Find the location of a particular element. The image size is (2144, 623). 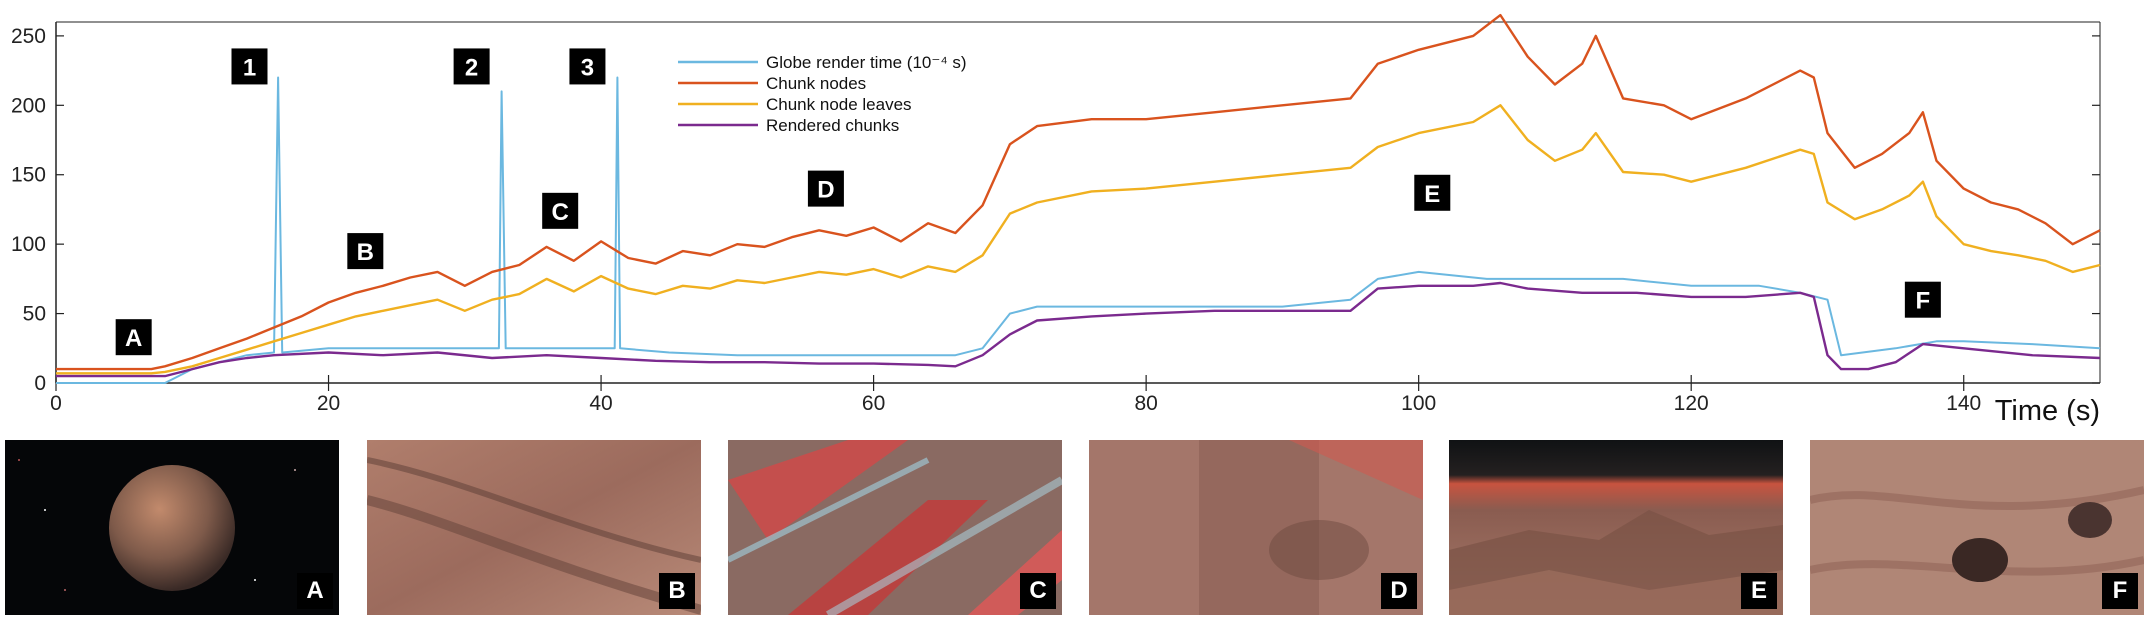

x-tick-label: 100 is located at coordinates (1418, 403).